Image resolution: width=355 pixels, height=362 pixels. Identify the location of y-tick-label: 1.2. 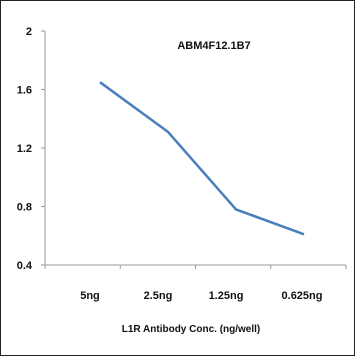
(24, 149).